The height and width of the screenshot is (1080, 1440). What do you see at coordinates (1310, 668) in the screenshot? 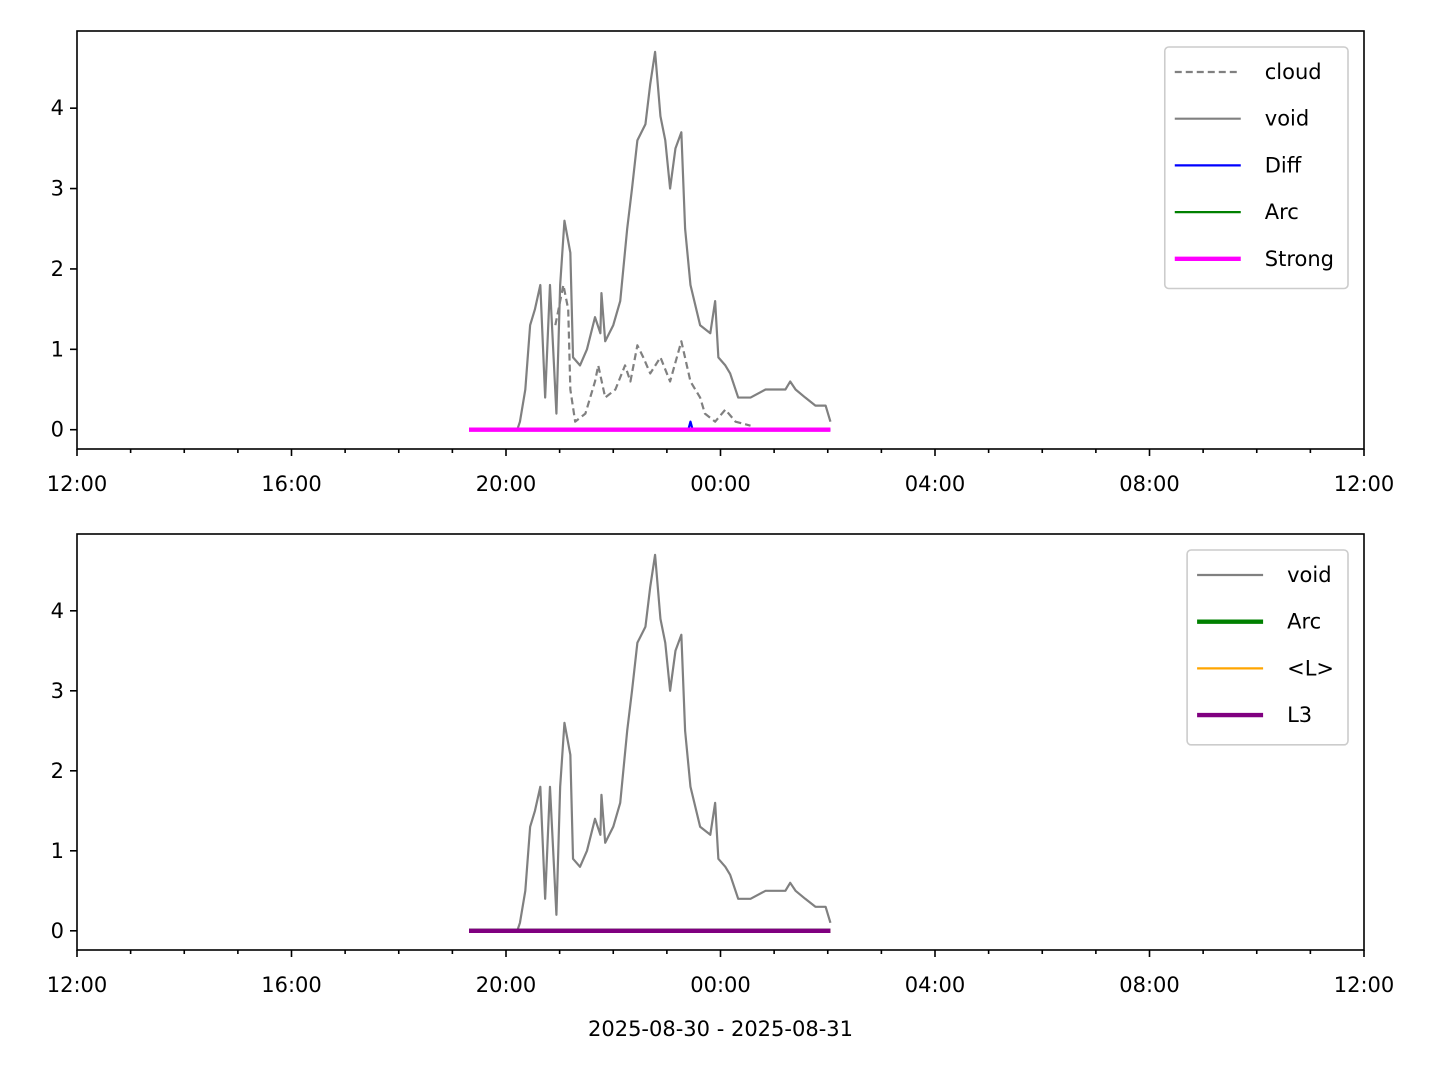
I see `legend-label: <L>` at bounding box center [1310, 668].